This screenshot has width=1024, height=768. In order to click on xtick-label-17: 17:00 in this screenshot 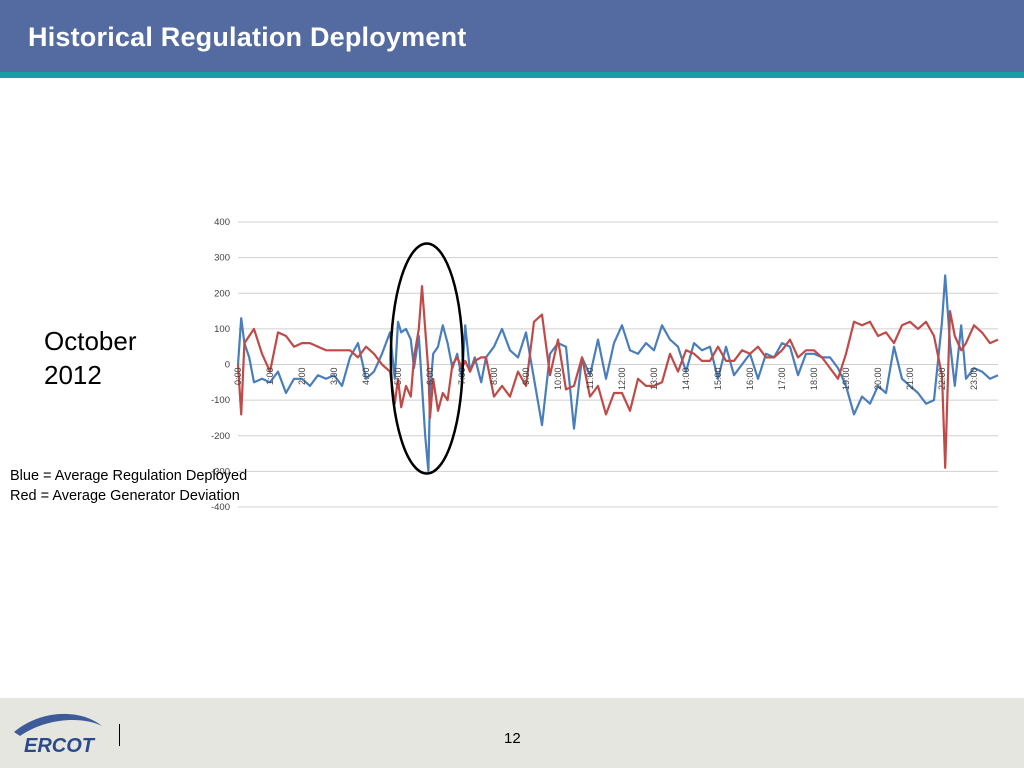, I will do `click(782, 379)`.